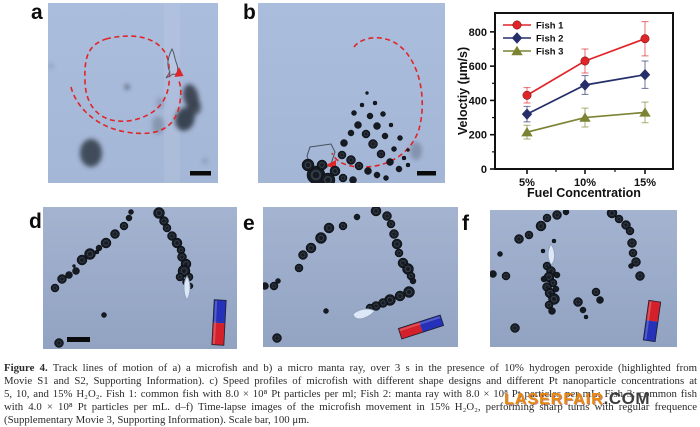 The image size is (700, 427). Describe the element at coordinates (35, 221) in the screenshot. I see `panel-d-label: d` at that location.